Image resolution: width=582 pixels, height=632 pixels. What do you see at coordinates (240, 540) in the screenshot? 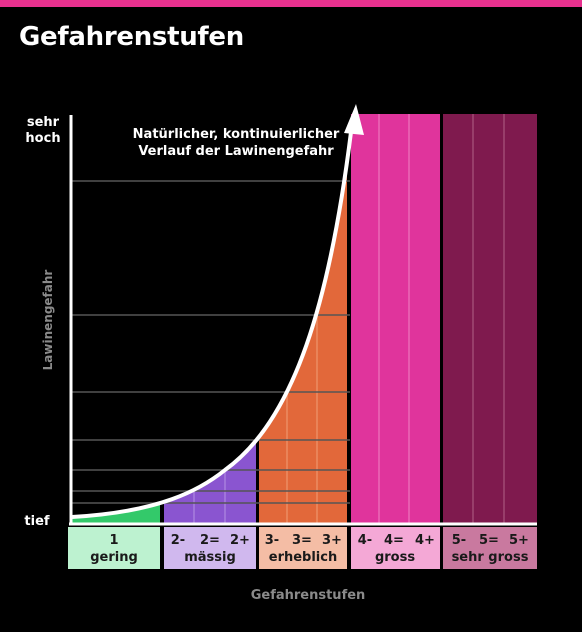
I see `level2-sub-plus: 2+` at bounding box center [240, 540].